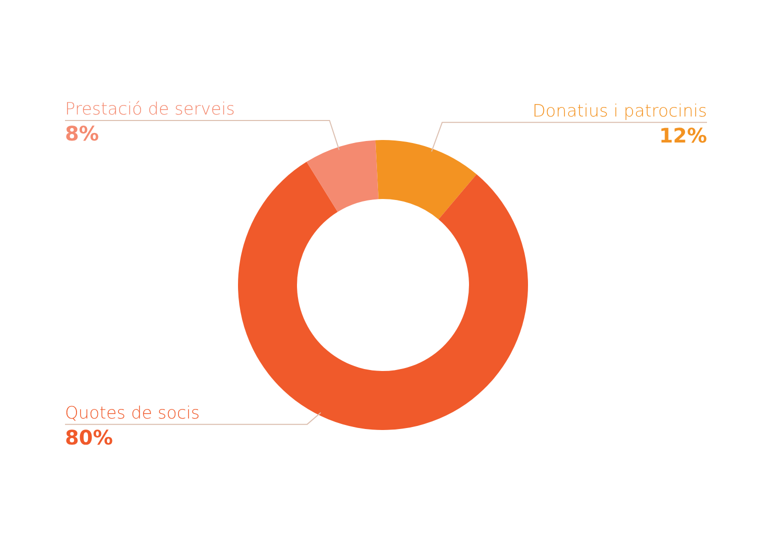 The image size is (768, 541). Describe the element at coordinates (89, 437) in the screenshot. I see `data-label: 80%` at that location.